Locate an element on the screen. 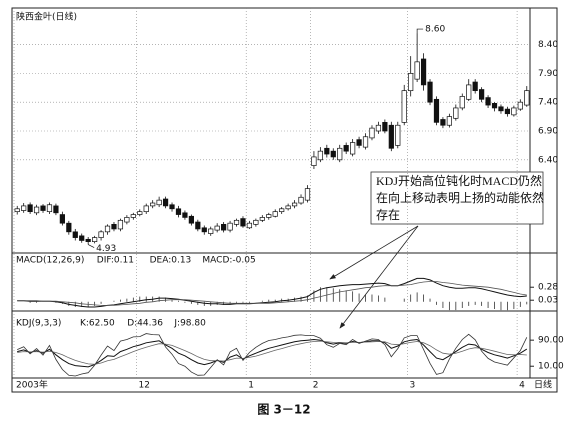  callout-box is located at coordinates (457, 198).